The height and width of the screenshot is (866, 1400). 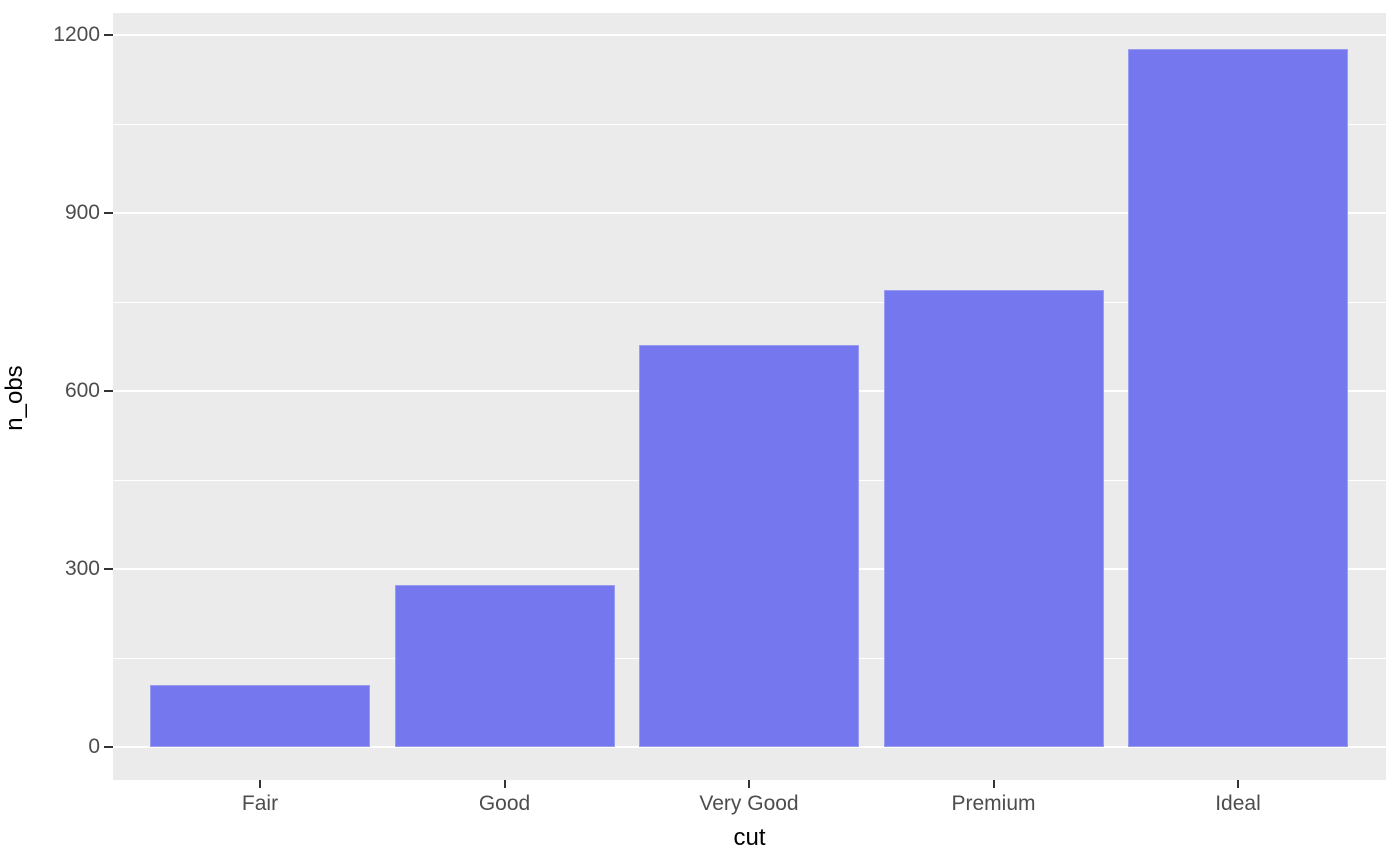 What do you see at coordinates (993, 803) in the screenshot?
I see `x-tick-label-premium: Premium` at bounding box center [993, 803].